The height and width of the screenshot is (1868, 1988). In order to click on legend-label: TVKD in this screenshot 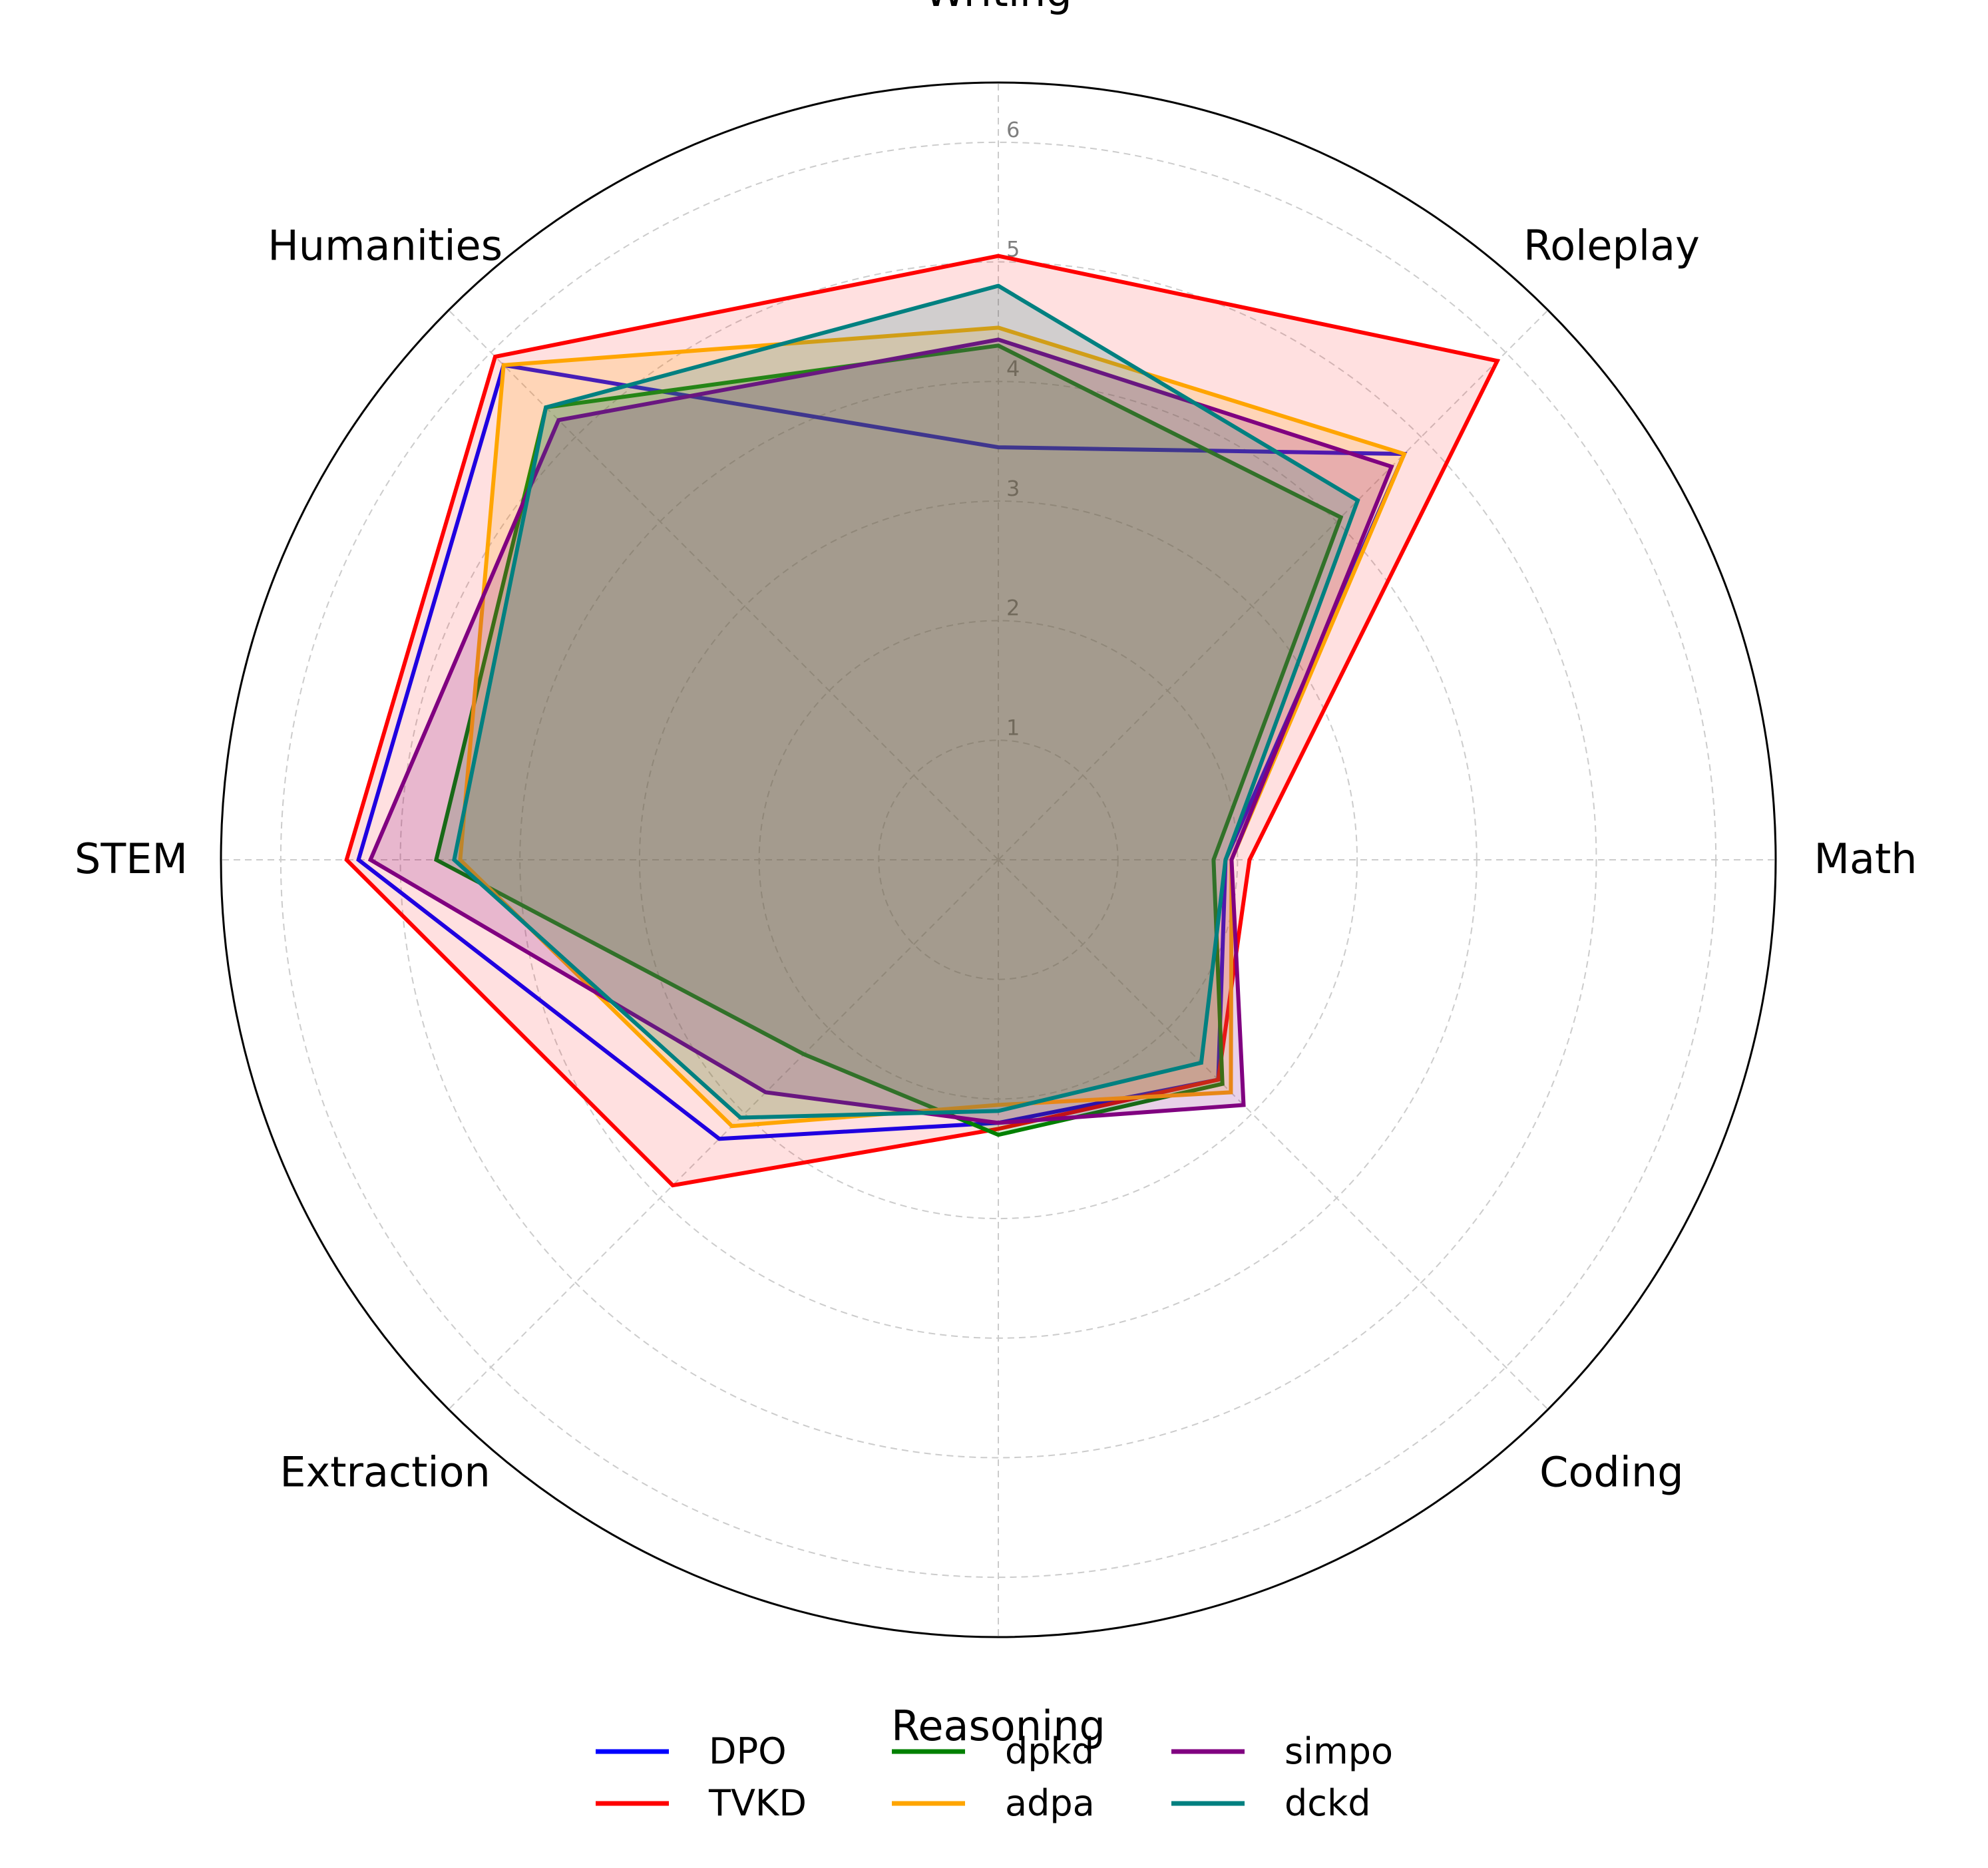, I will do `click(757, 1803)`.